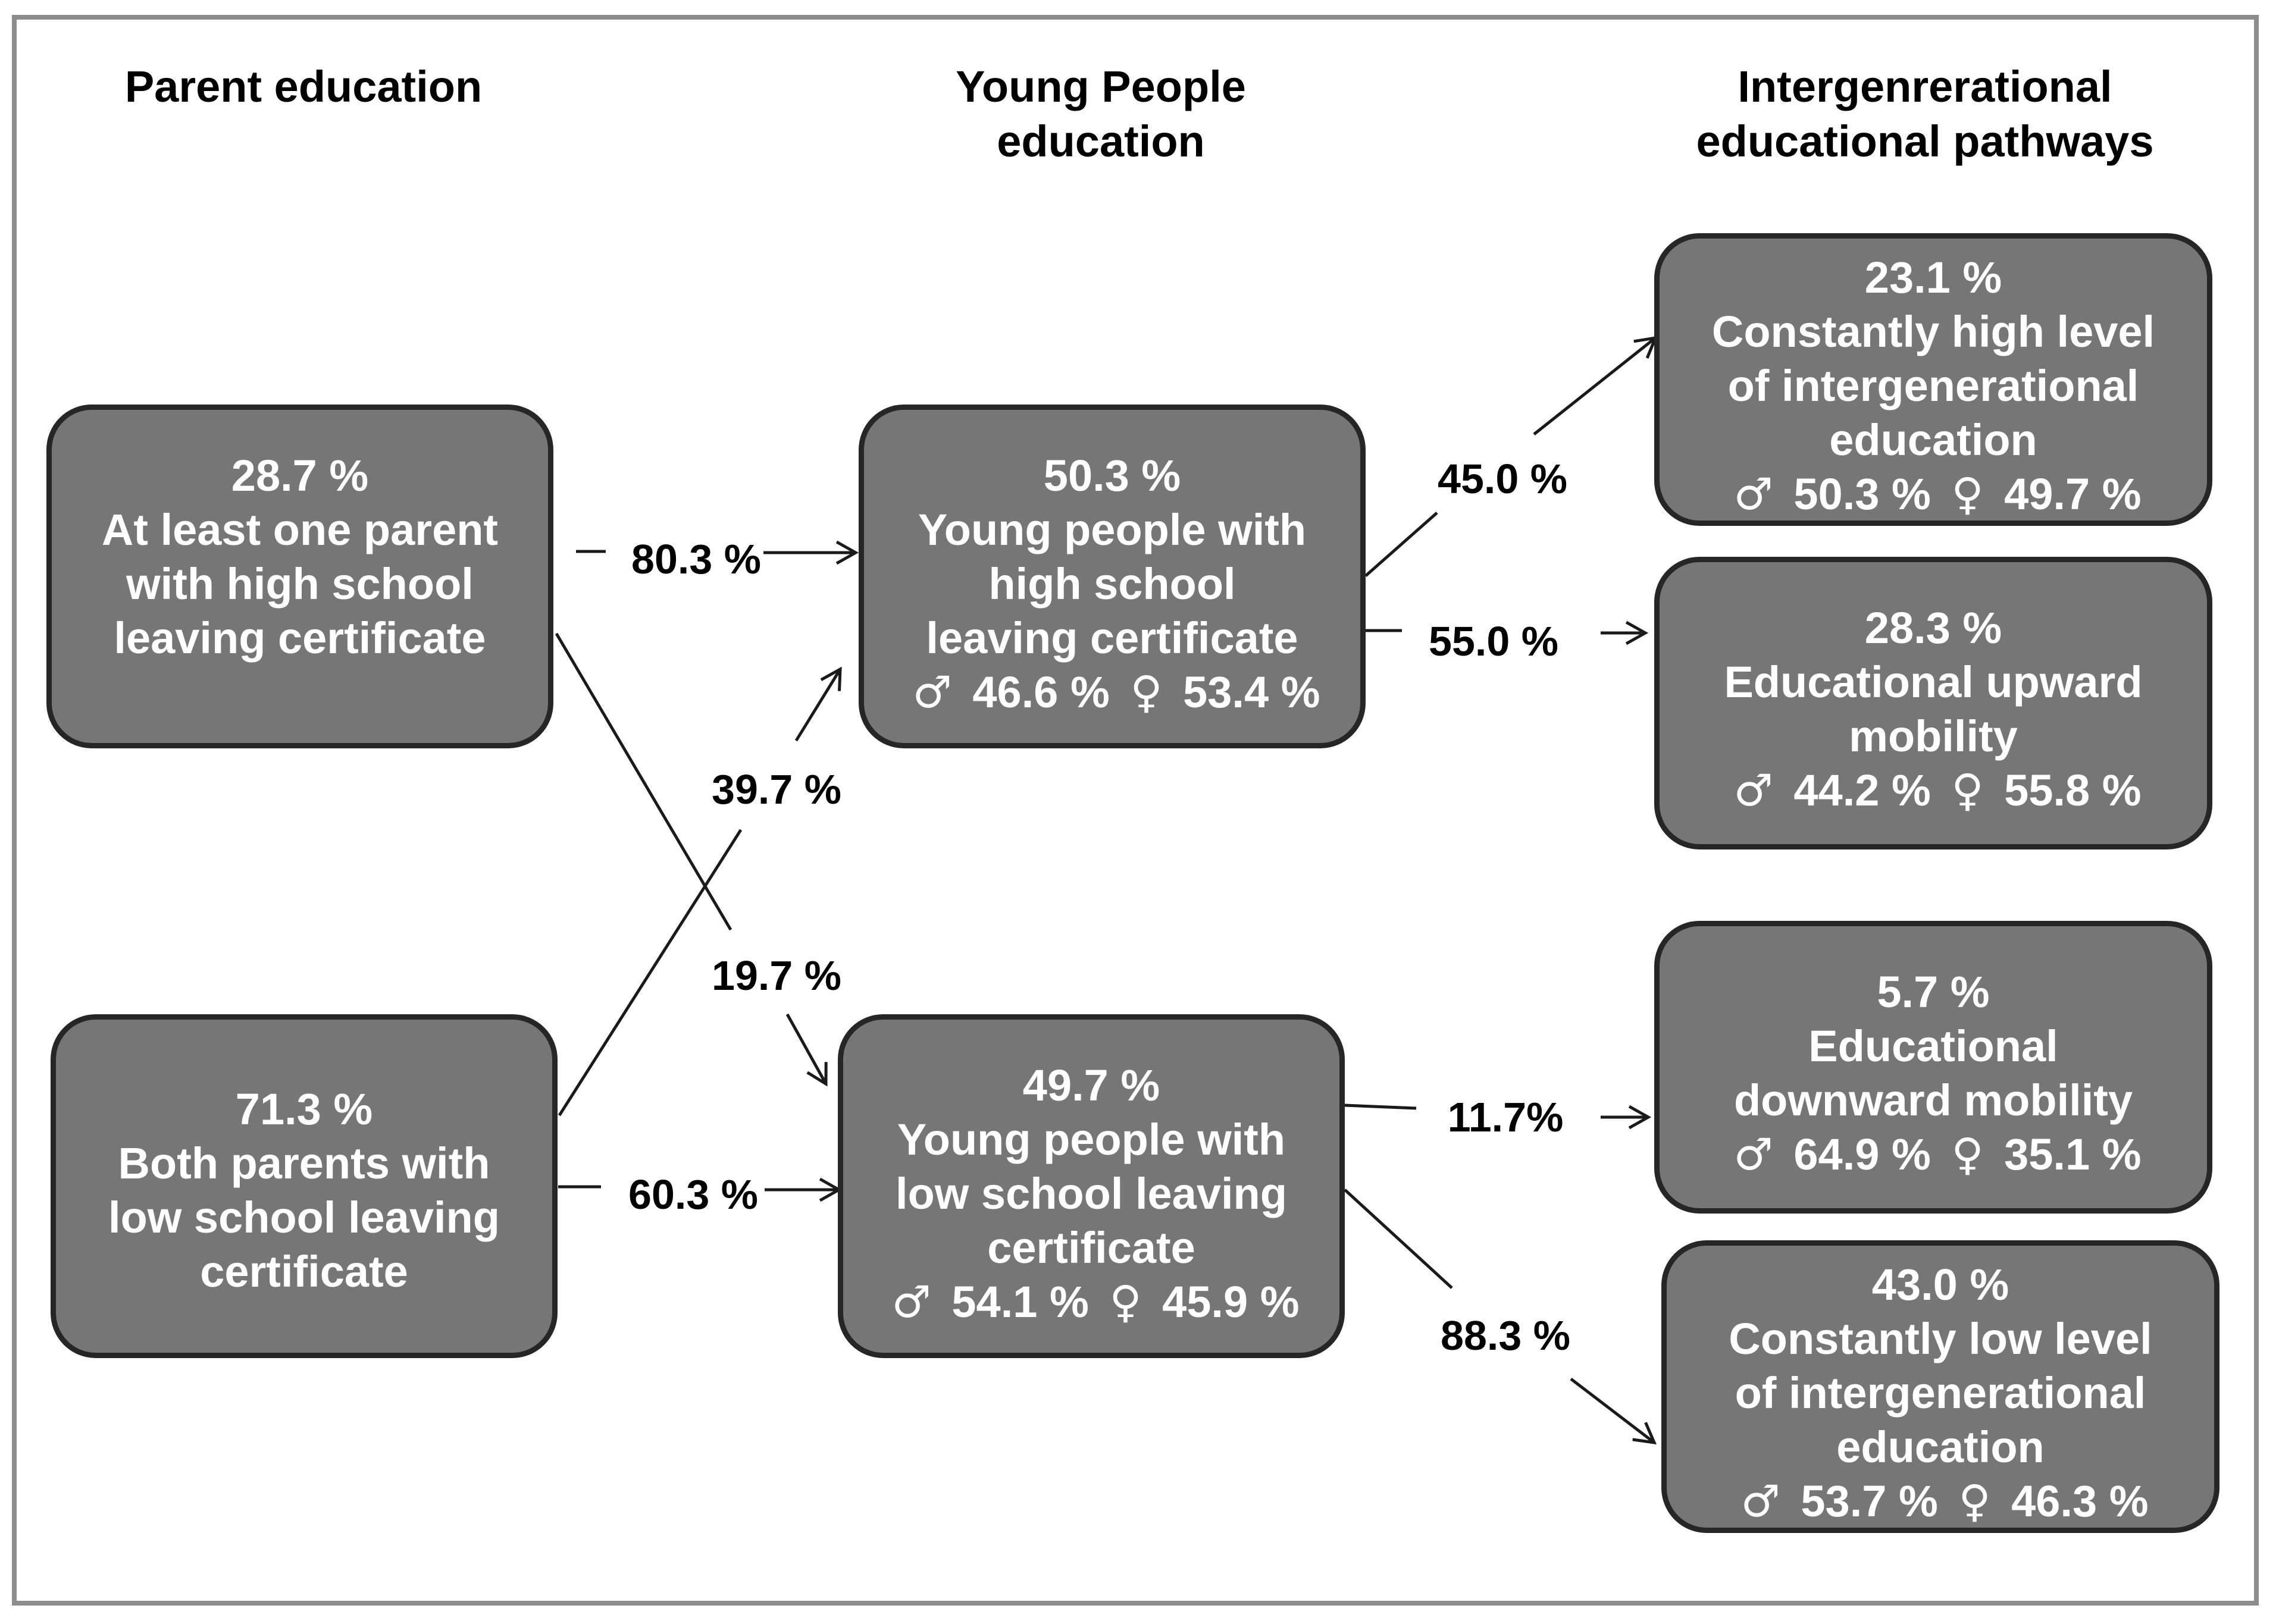  What do you see at coordinates (1925, 86) in the screenshot?
I see `column-title-pathways-line1: Intergenrerational` at bounding box center [1925, 86].